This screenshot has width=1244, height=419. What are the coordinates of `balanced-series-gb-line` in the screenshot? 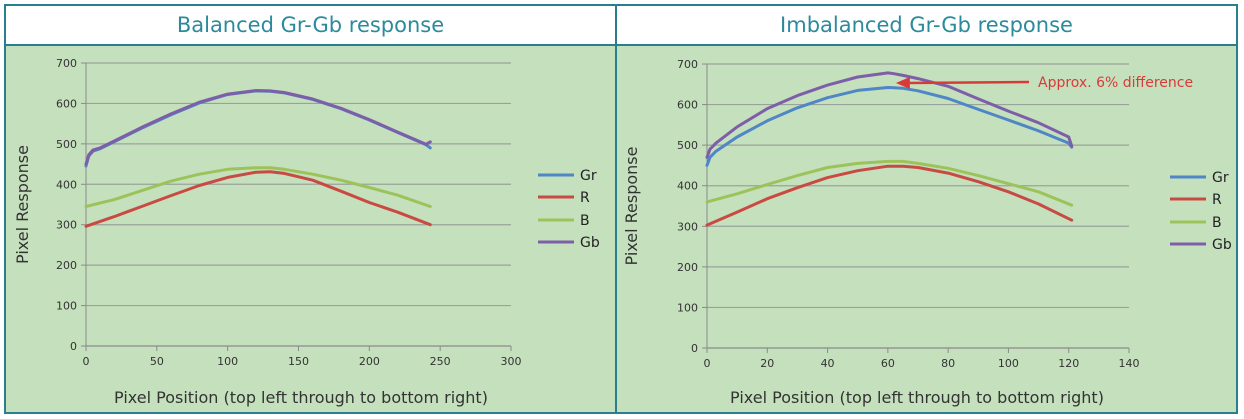 It's located at (258, 127).